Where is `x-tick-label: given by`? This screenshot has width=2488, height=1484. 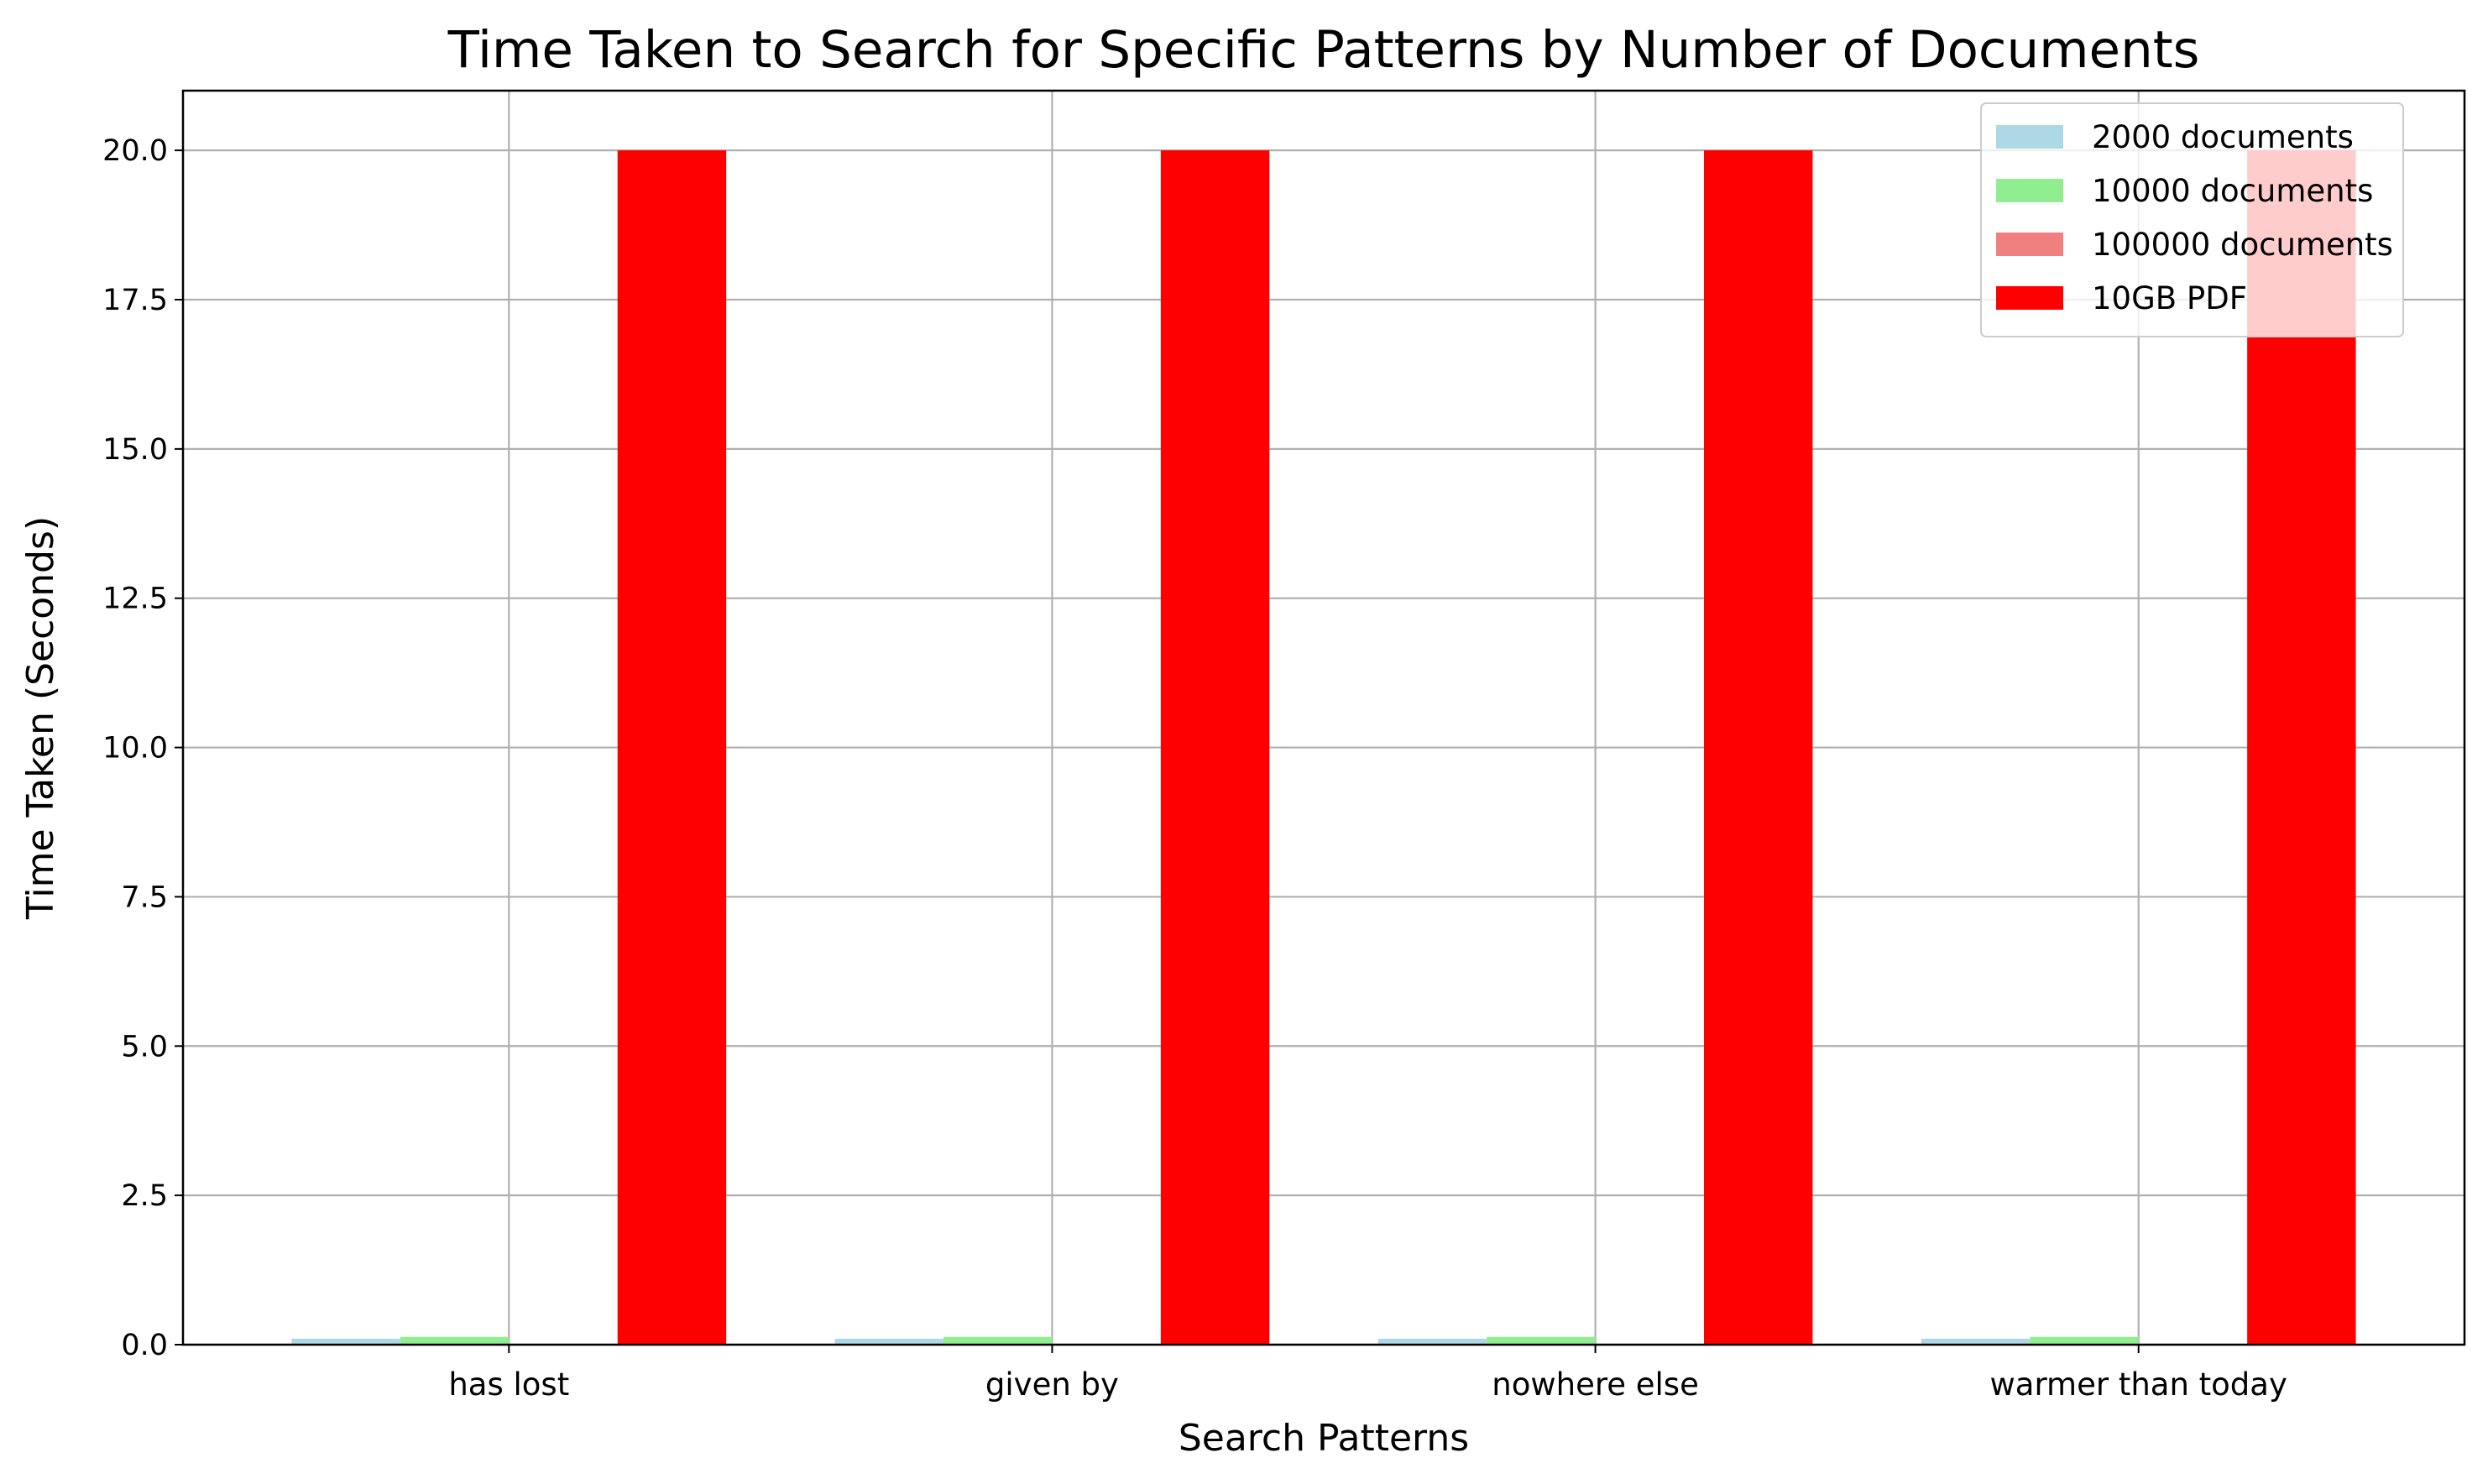
x-tick-label: given by is located at coordinates (1052, 1384).